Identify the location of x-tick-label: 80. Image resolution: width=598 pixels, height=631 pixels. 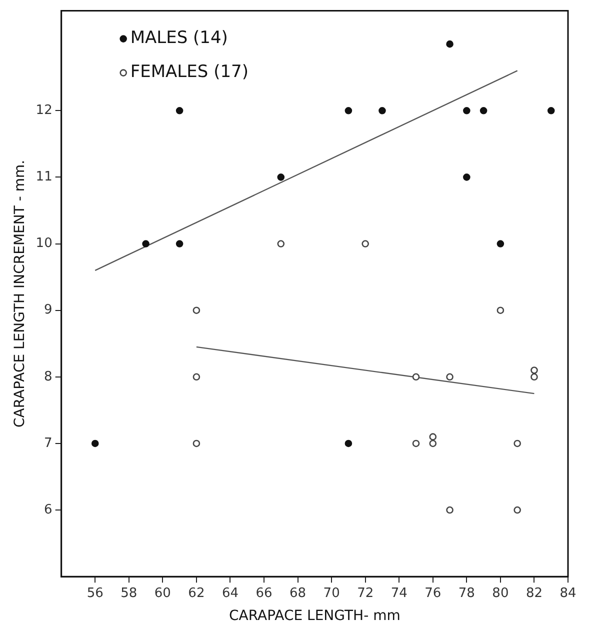
(500, 593).